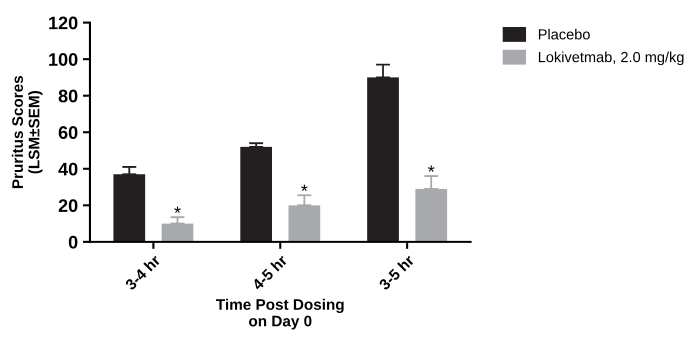 This screenshot has width=692, height=348. What do you see at coordinates (63, 23) in the screenshot?
I see `y-tick-label: 120` at bounding box center [63, 23].